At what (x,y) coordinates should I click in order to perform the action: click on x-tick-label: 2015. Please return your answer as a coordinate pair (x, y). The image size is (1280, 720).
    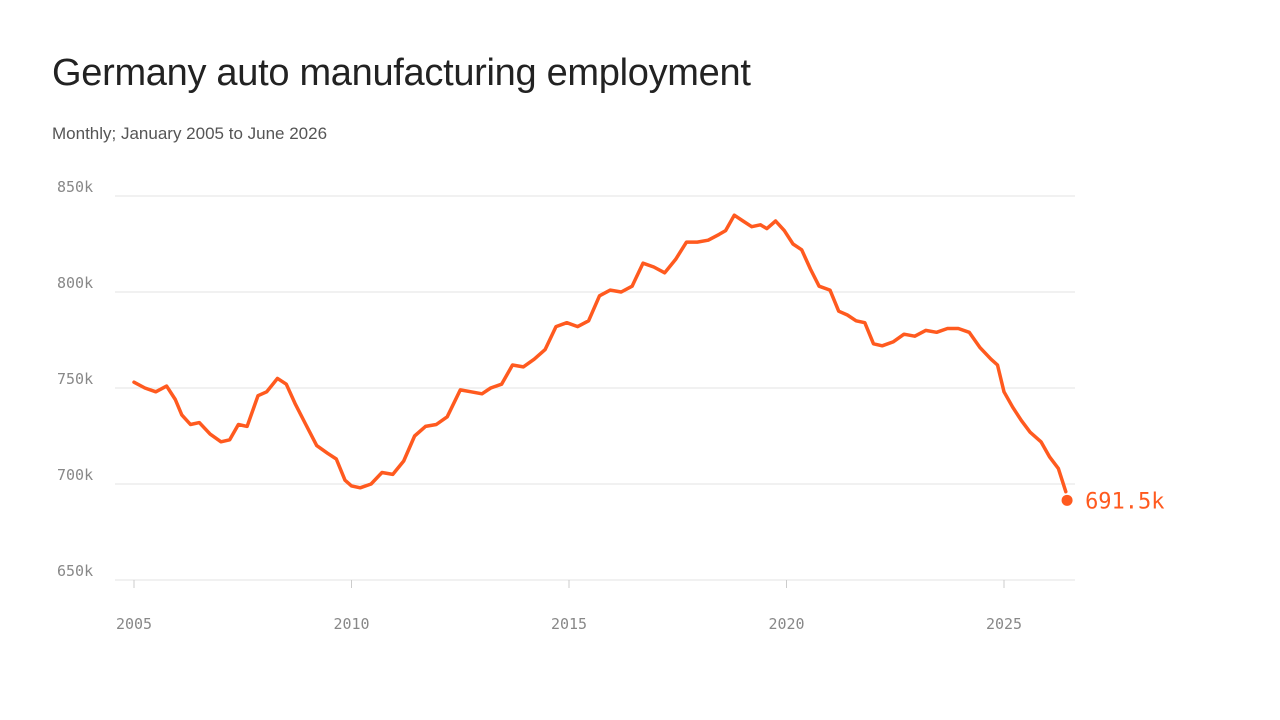
    Looking at the image, I should click on (569, 624).